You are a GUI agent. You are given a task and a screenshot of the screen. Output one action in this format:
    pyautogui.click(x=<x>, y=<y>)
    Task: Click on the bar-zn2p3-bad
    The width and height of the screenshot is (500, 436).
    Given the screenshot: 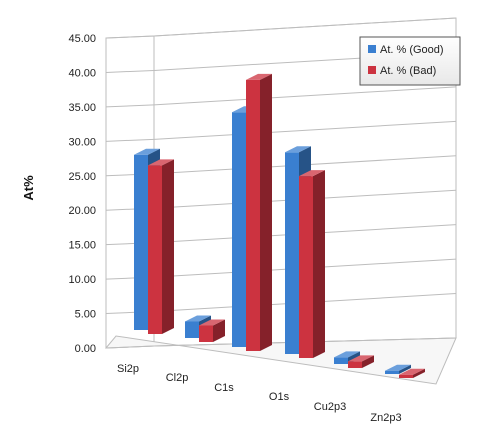 What is the action you would take?
    pyautogui.click(x=412, y=373)
    